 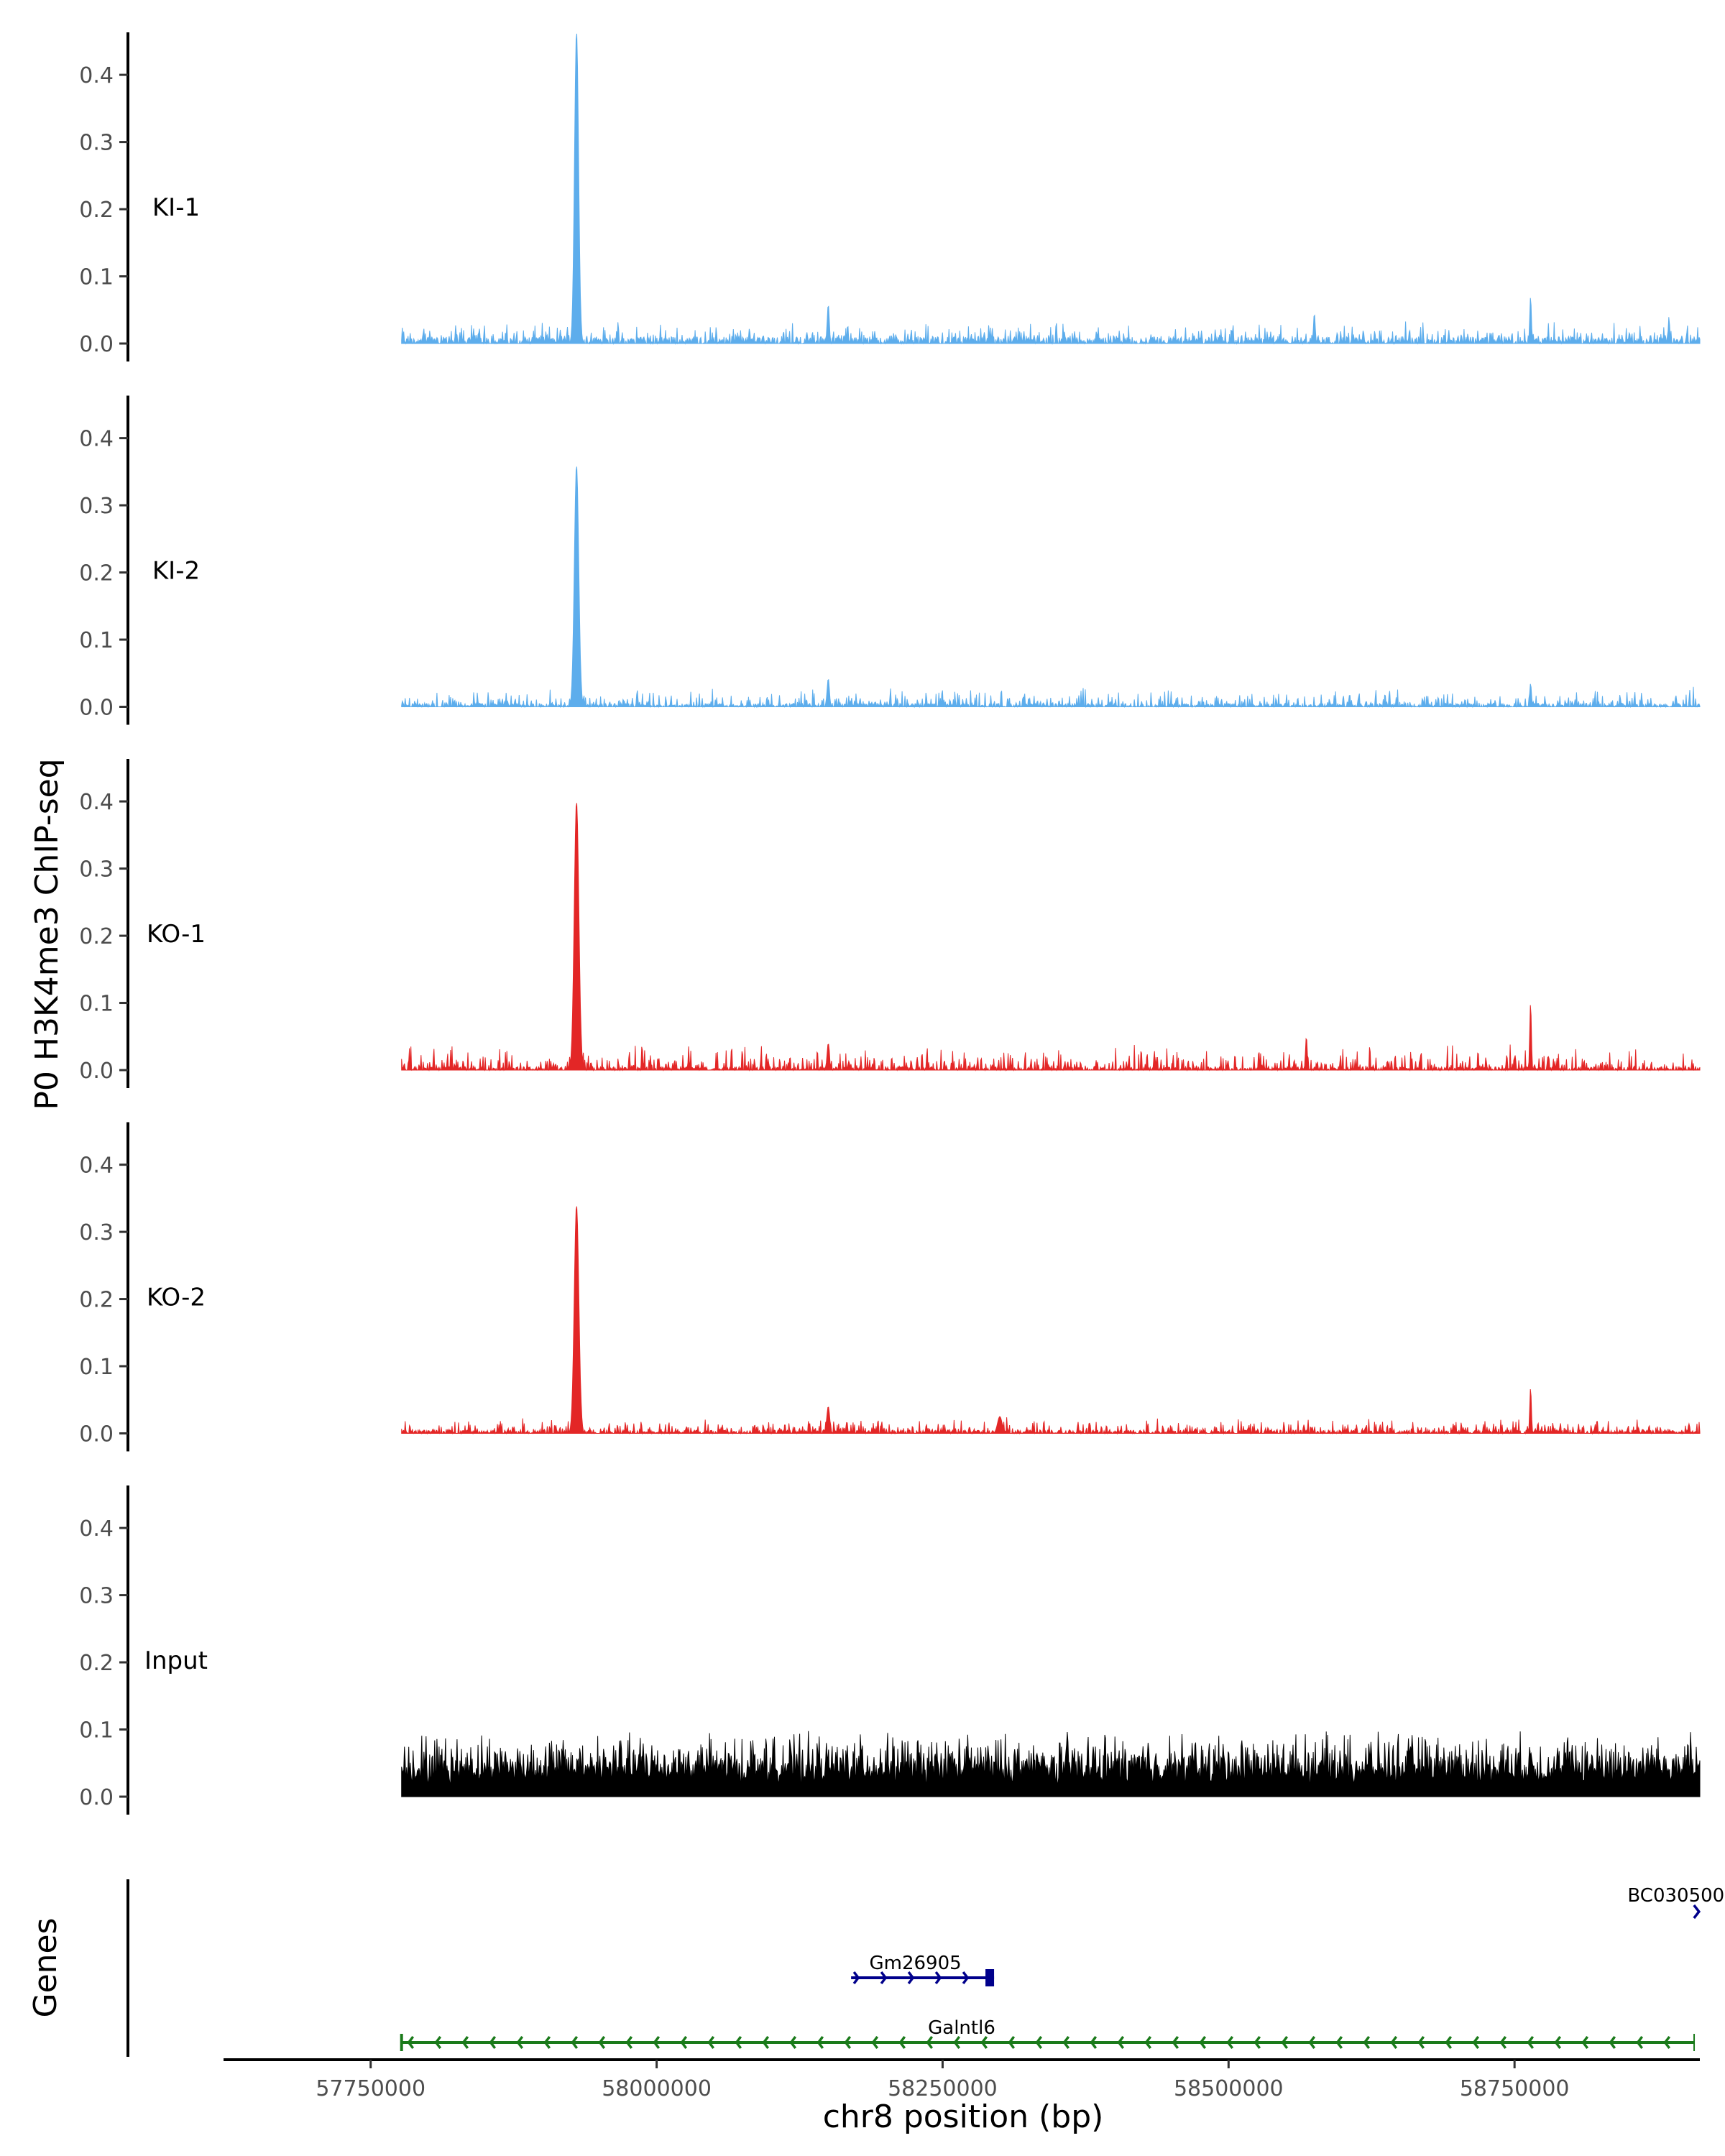 What do you see at coordinates (1051, 1764) in the screenshot?
I see `signal-area-input` at bounding box center [1051, 1764].